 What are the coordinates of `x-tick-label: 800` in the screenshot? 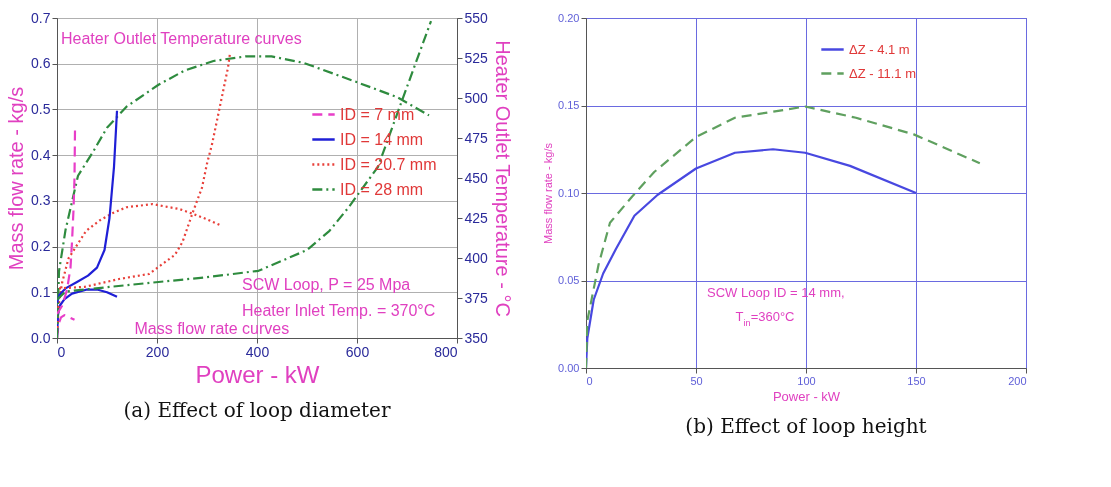 It's located at (446, 351).